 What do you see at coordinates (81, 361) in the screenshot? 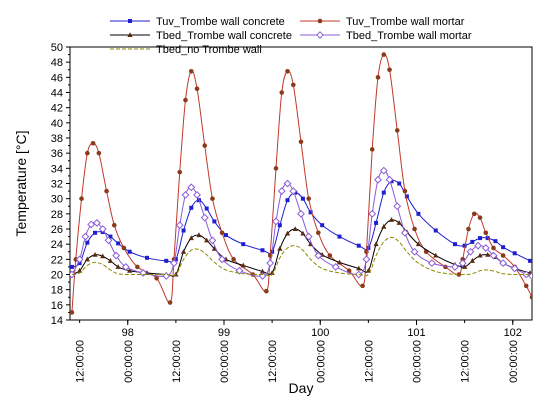
I see `x-time-label: 12:00:00` at bounding box center [81, 361].